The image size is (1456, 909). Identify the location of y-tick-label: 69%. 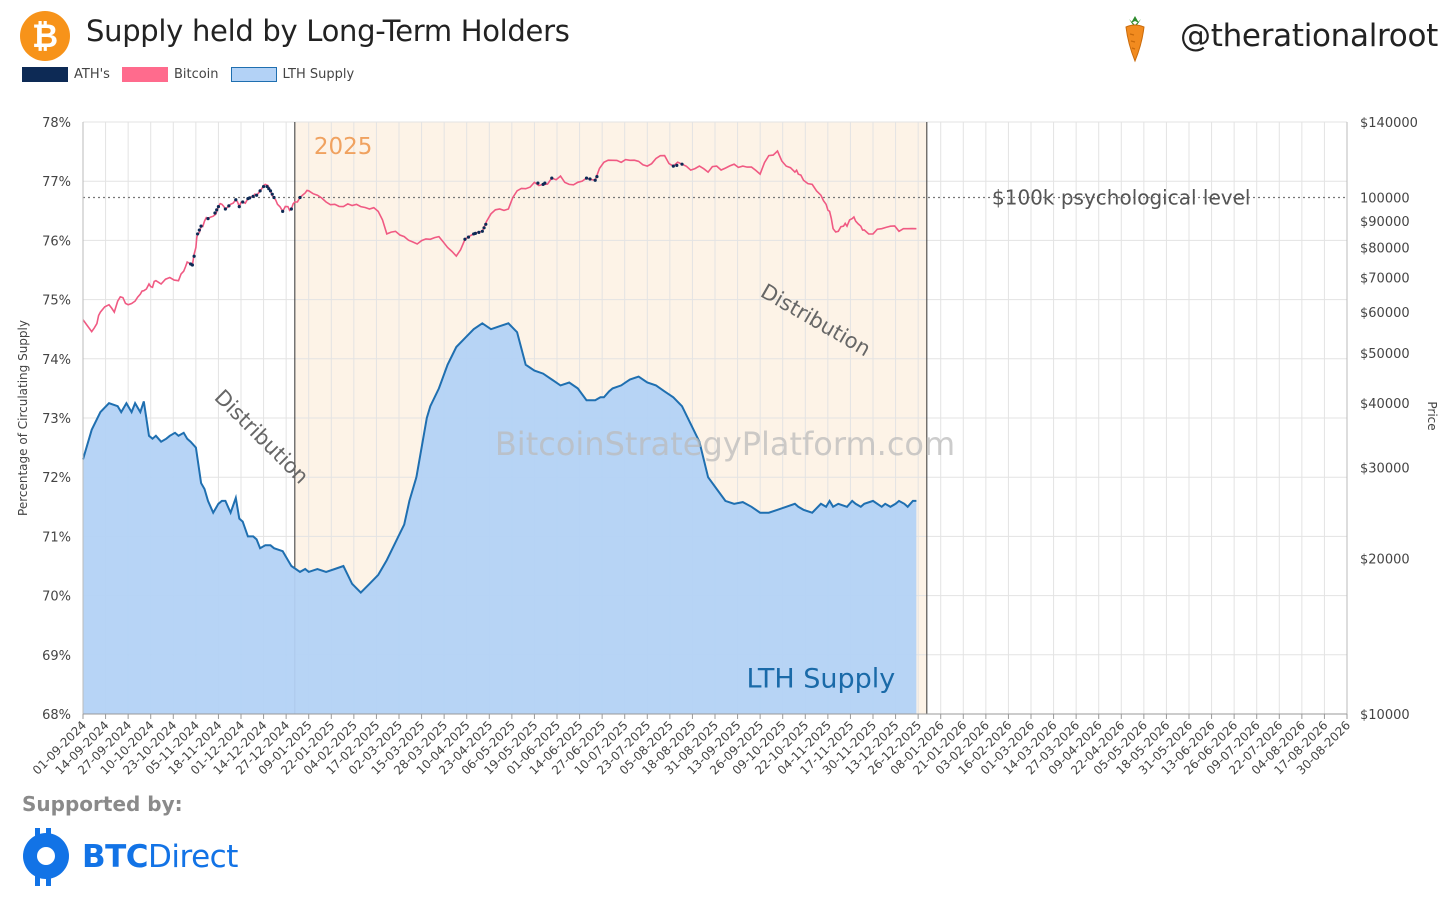
(56, 656).